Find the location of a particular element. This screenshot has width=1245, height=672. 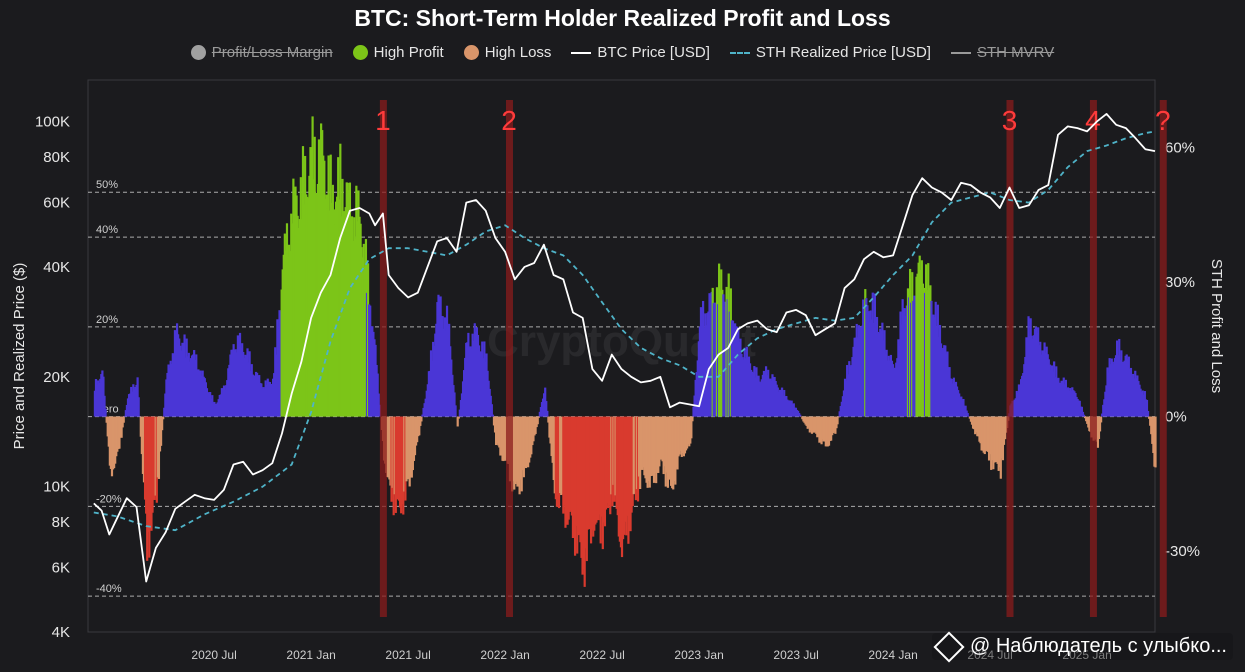

y-right-tick-label: 30% is located at coordinates (1180, 282).